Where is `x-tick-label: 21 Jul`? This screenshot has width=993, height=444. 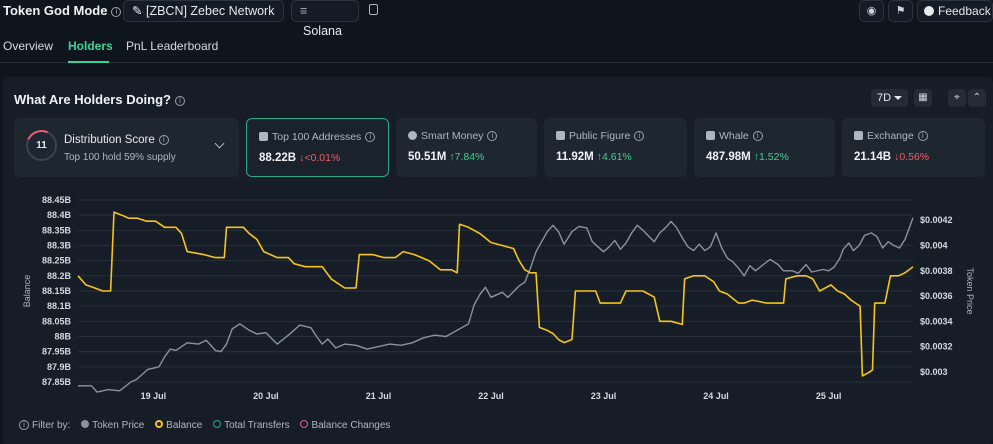 x-tick-label: 21 Jul is located at coordinates (379, 396).